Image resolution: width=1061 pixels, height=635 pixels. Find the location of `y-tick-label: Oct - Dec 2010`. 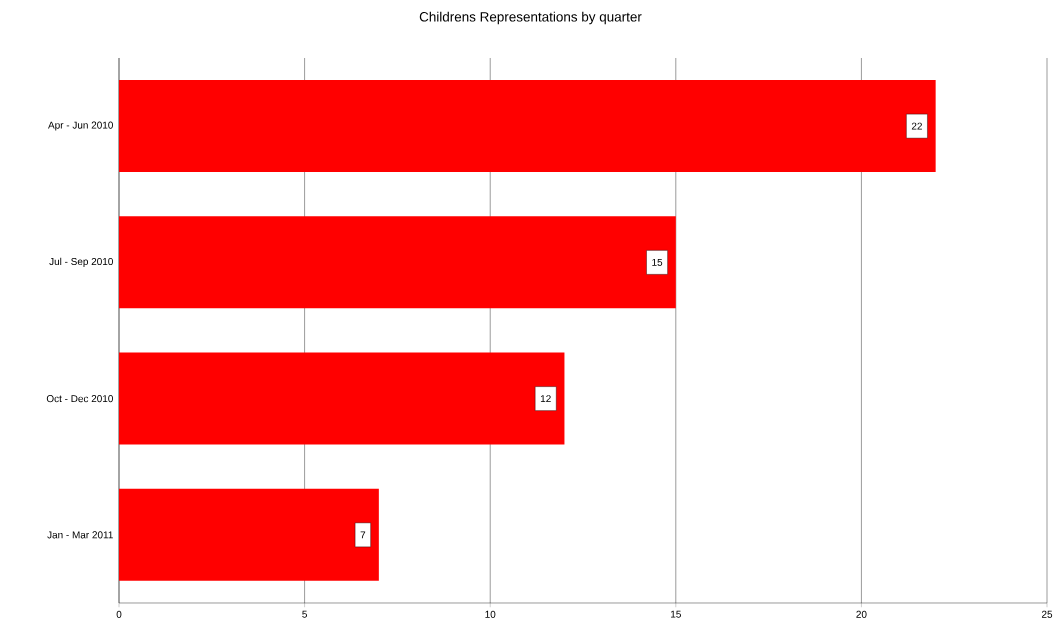

y-tick-label: Oct - Dec 2010 is located at coordinates (79, 399).